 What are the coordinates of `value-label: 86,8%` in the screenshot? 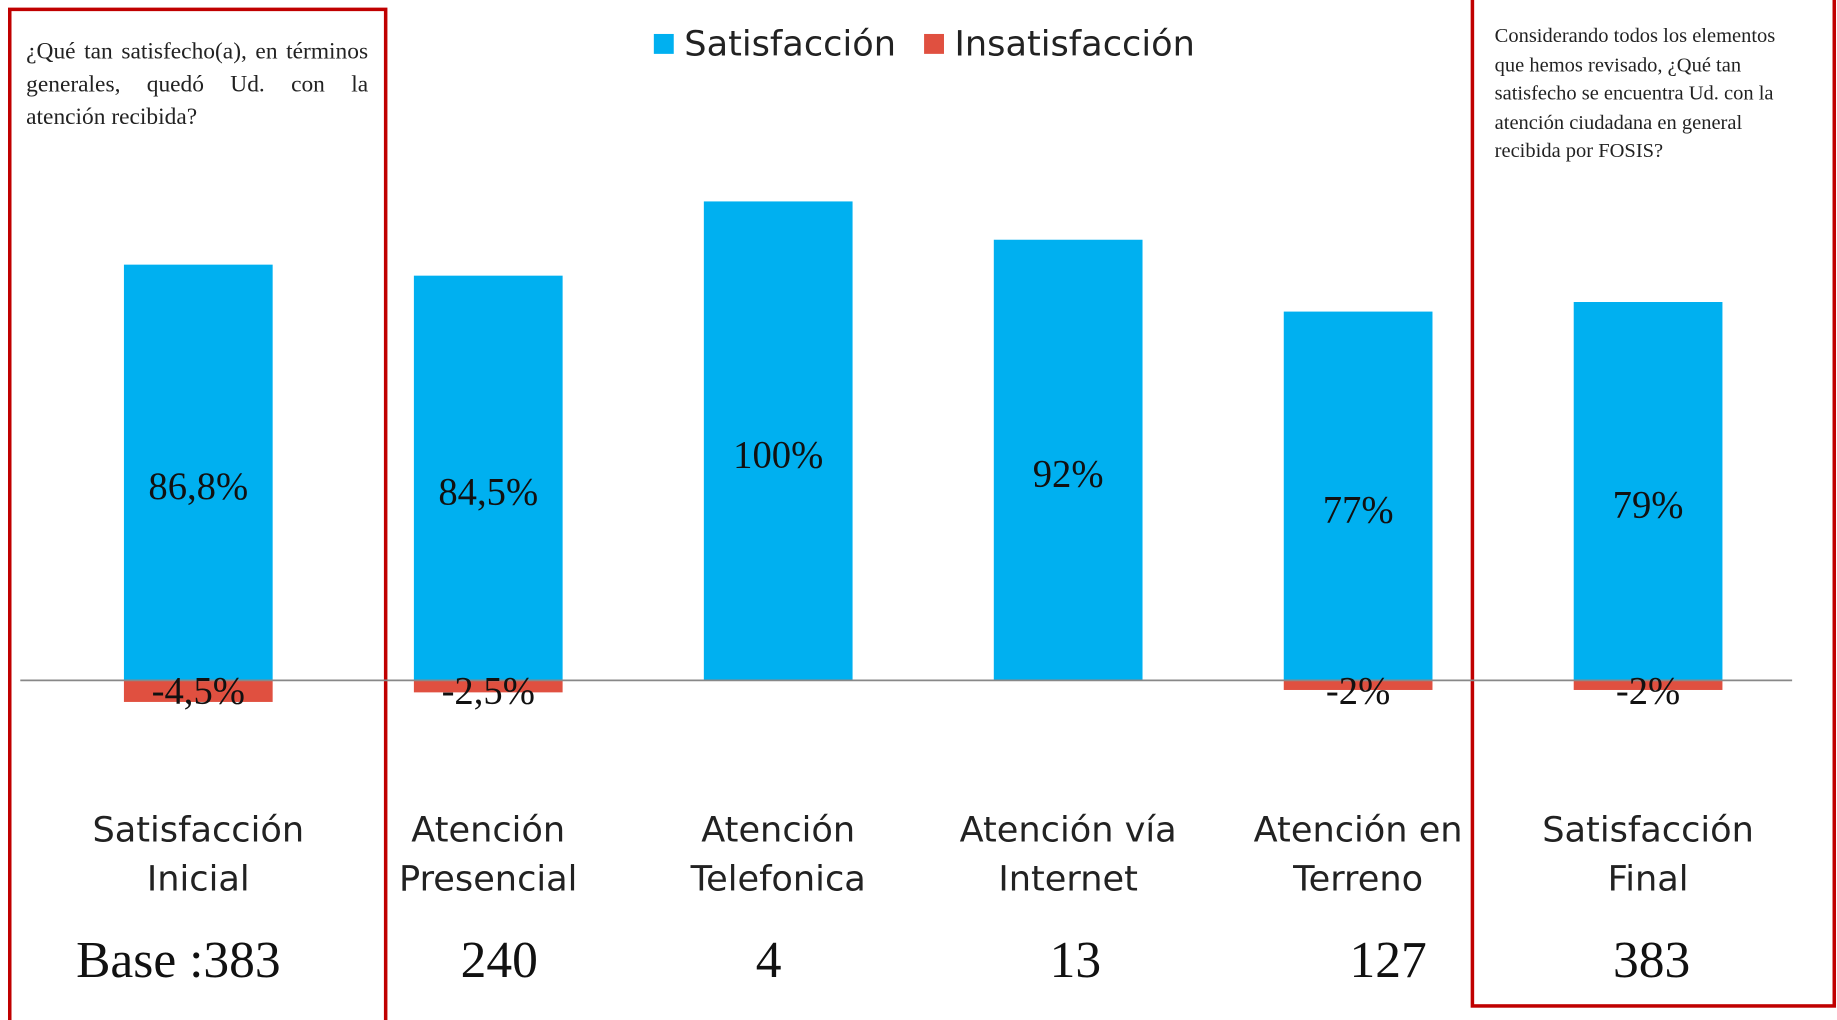 It's located at (198, 487).